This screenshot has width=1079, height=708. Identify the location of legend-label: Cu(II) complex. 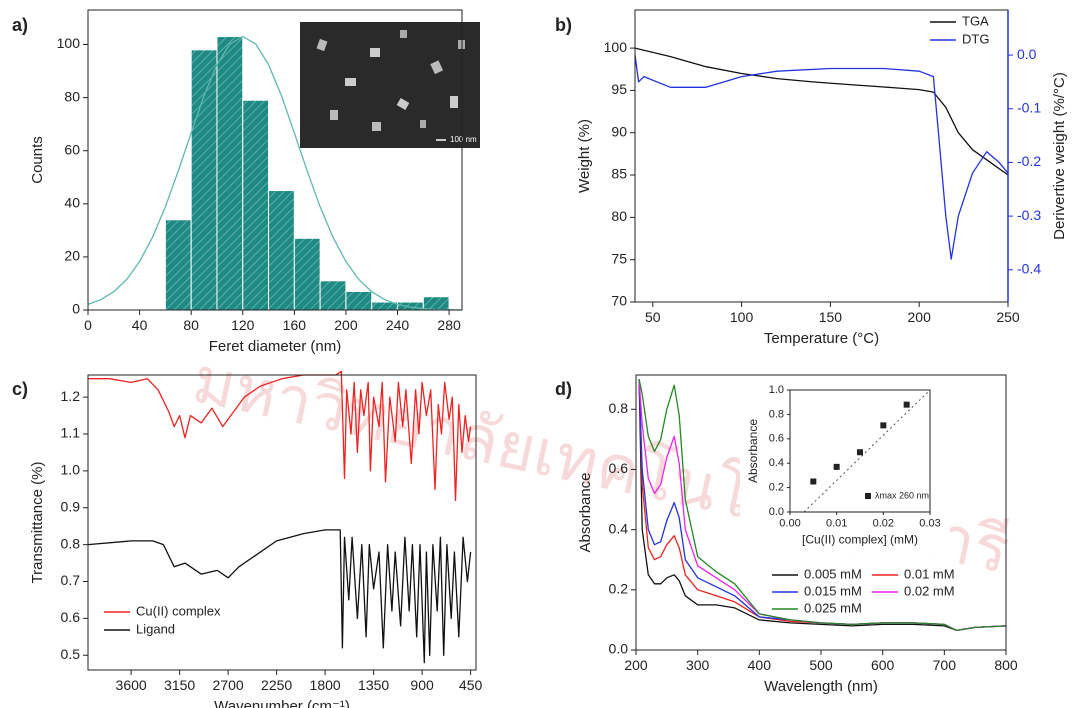
(178, 610).